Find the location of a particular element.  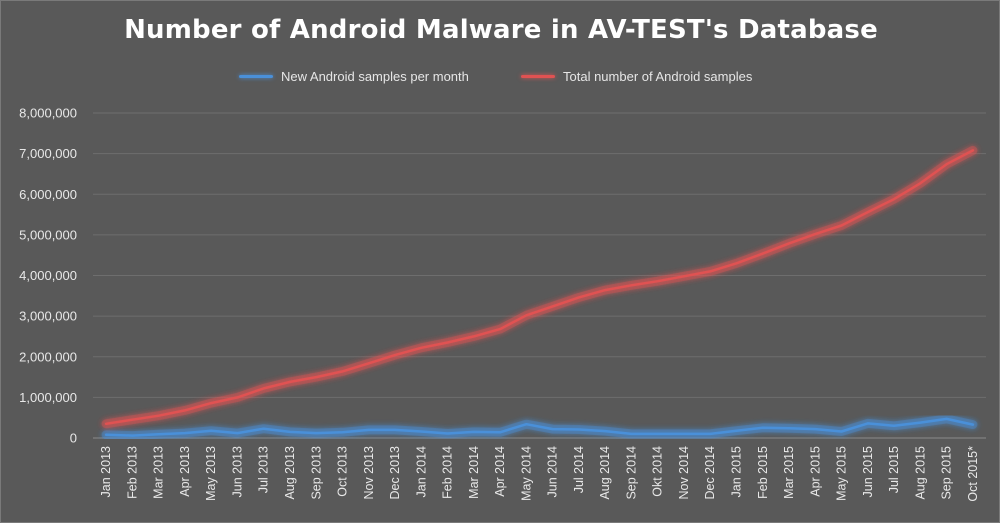

x-tick-label: Dec 2014 is located at coordinates (710, 473).